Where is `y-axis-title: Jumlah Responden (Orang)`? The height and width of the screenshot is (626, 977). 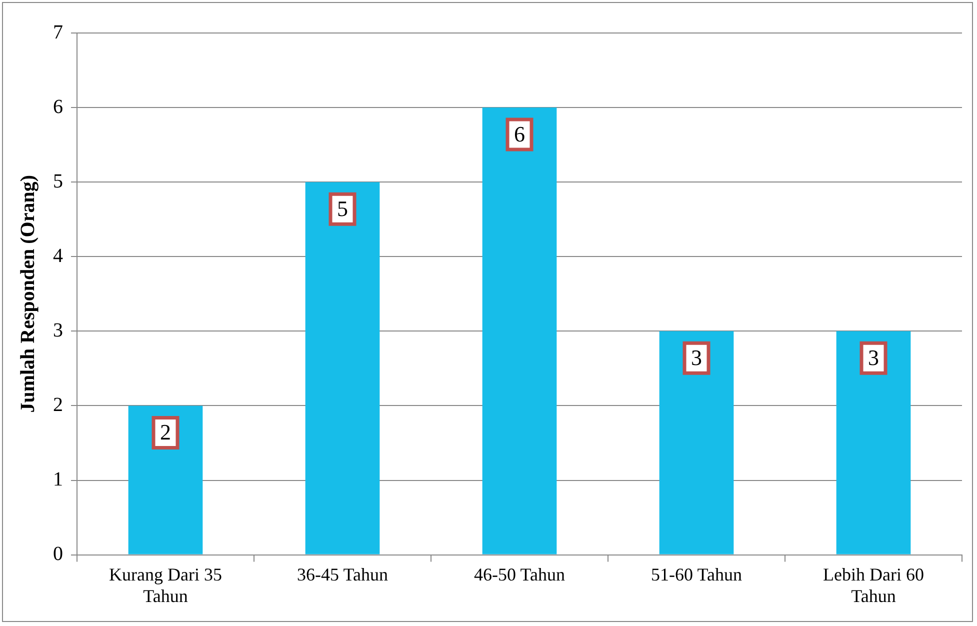 y-axis-title: Jumlah Responden (Orang) is located at coordinates (28, 293).